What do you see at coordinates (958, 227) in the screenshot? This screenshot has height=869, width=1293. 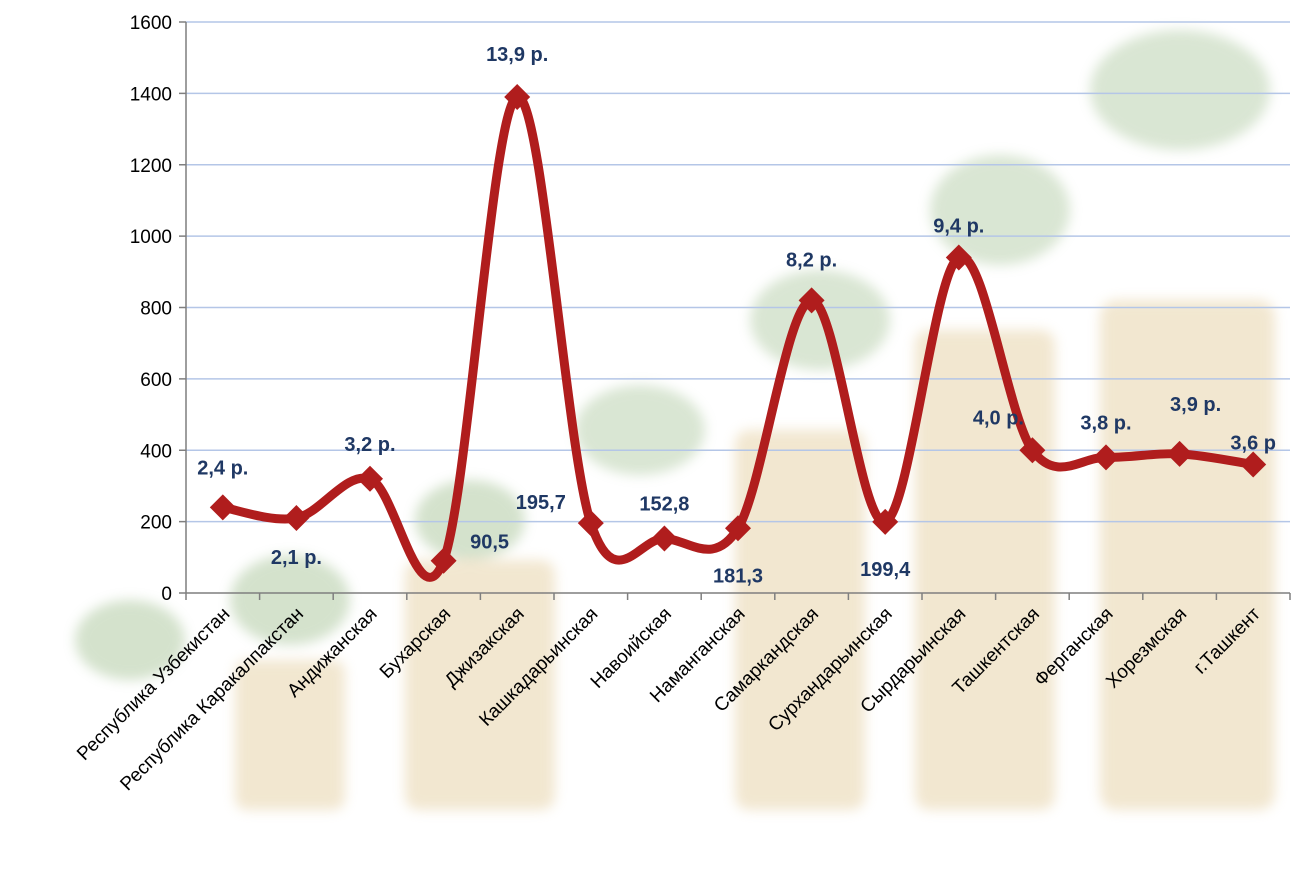 I see `data-label: 9,4 р.` at bounding box center [958, 227].